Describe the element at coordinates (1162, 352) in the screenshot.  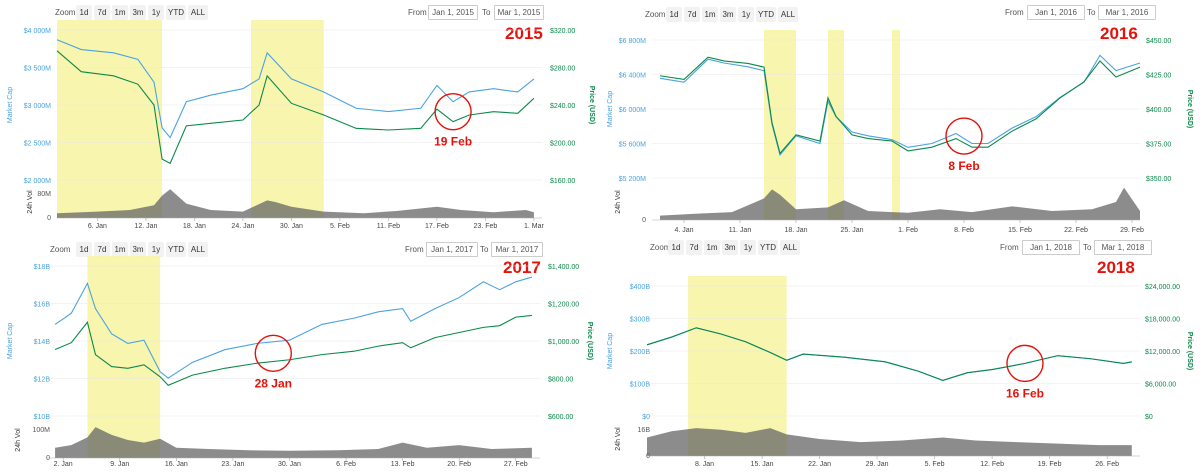
I see `price-tick-label: $12,000.00` at that location.